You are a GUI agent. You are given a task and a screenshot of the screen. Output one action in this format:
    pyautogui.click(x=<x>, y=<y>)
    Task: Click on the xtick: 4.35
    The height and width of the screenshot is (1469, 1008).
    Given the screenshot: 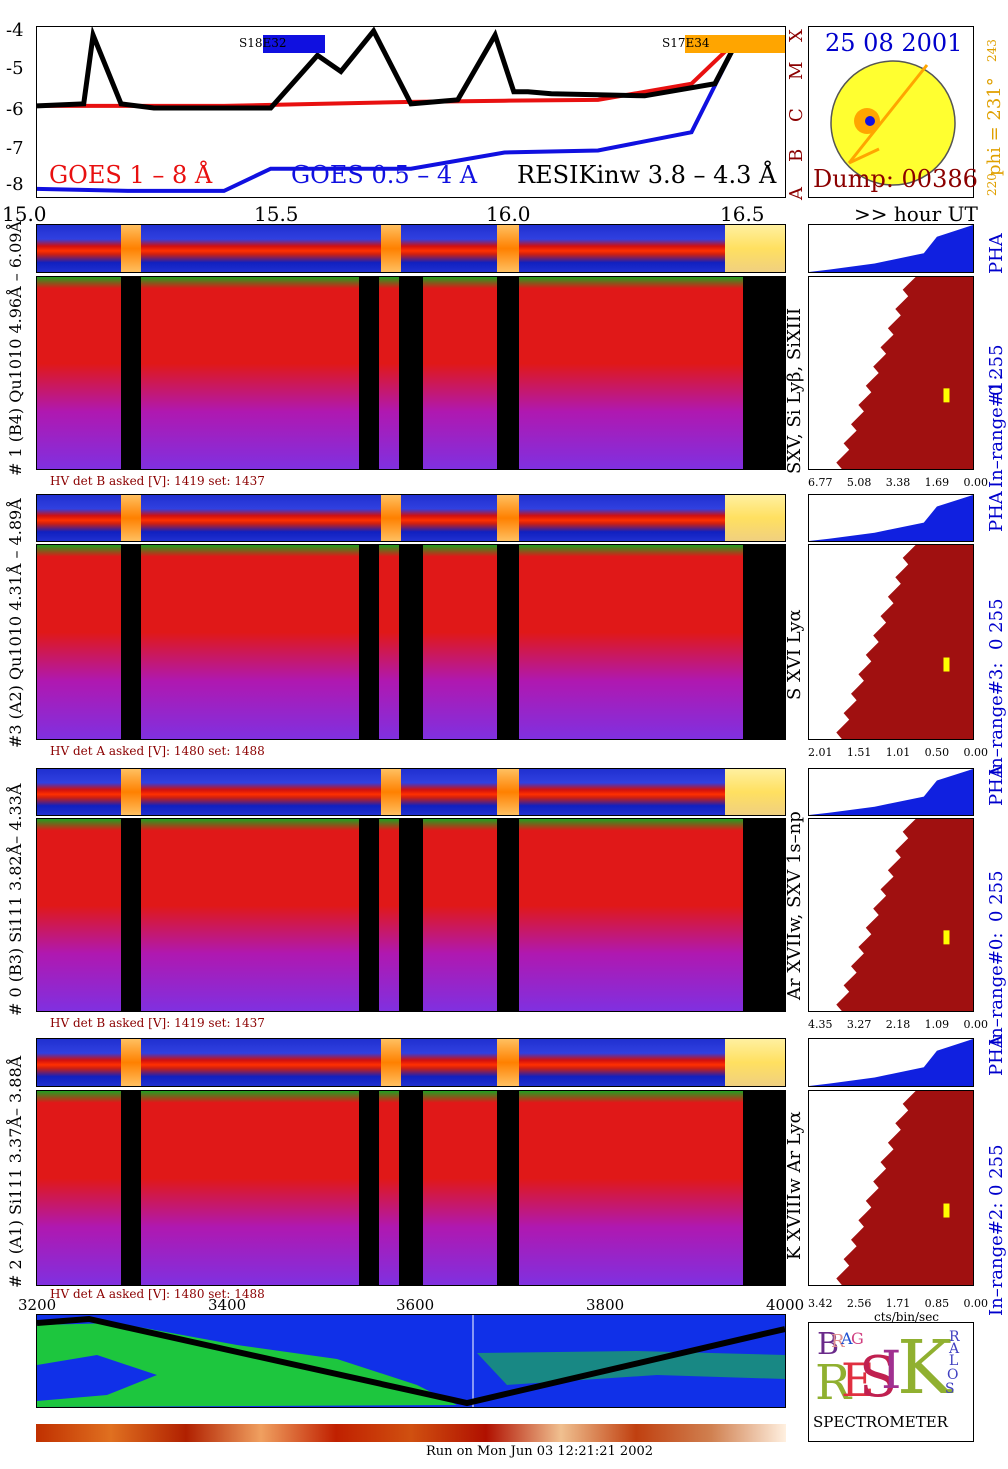 What is the action you would take?
    pyautogui.click(x=820, y=1024)
    